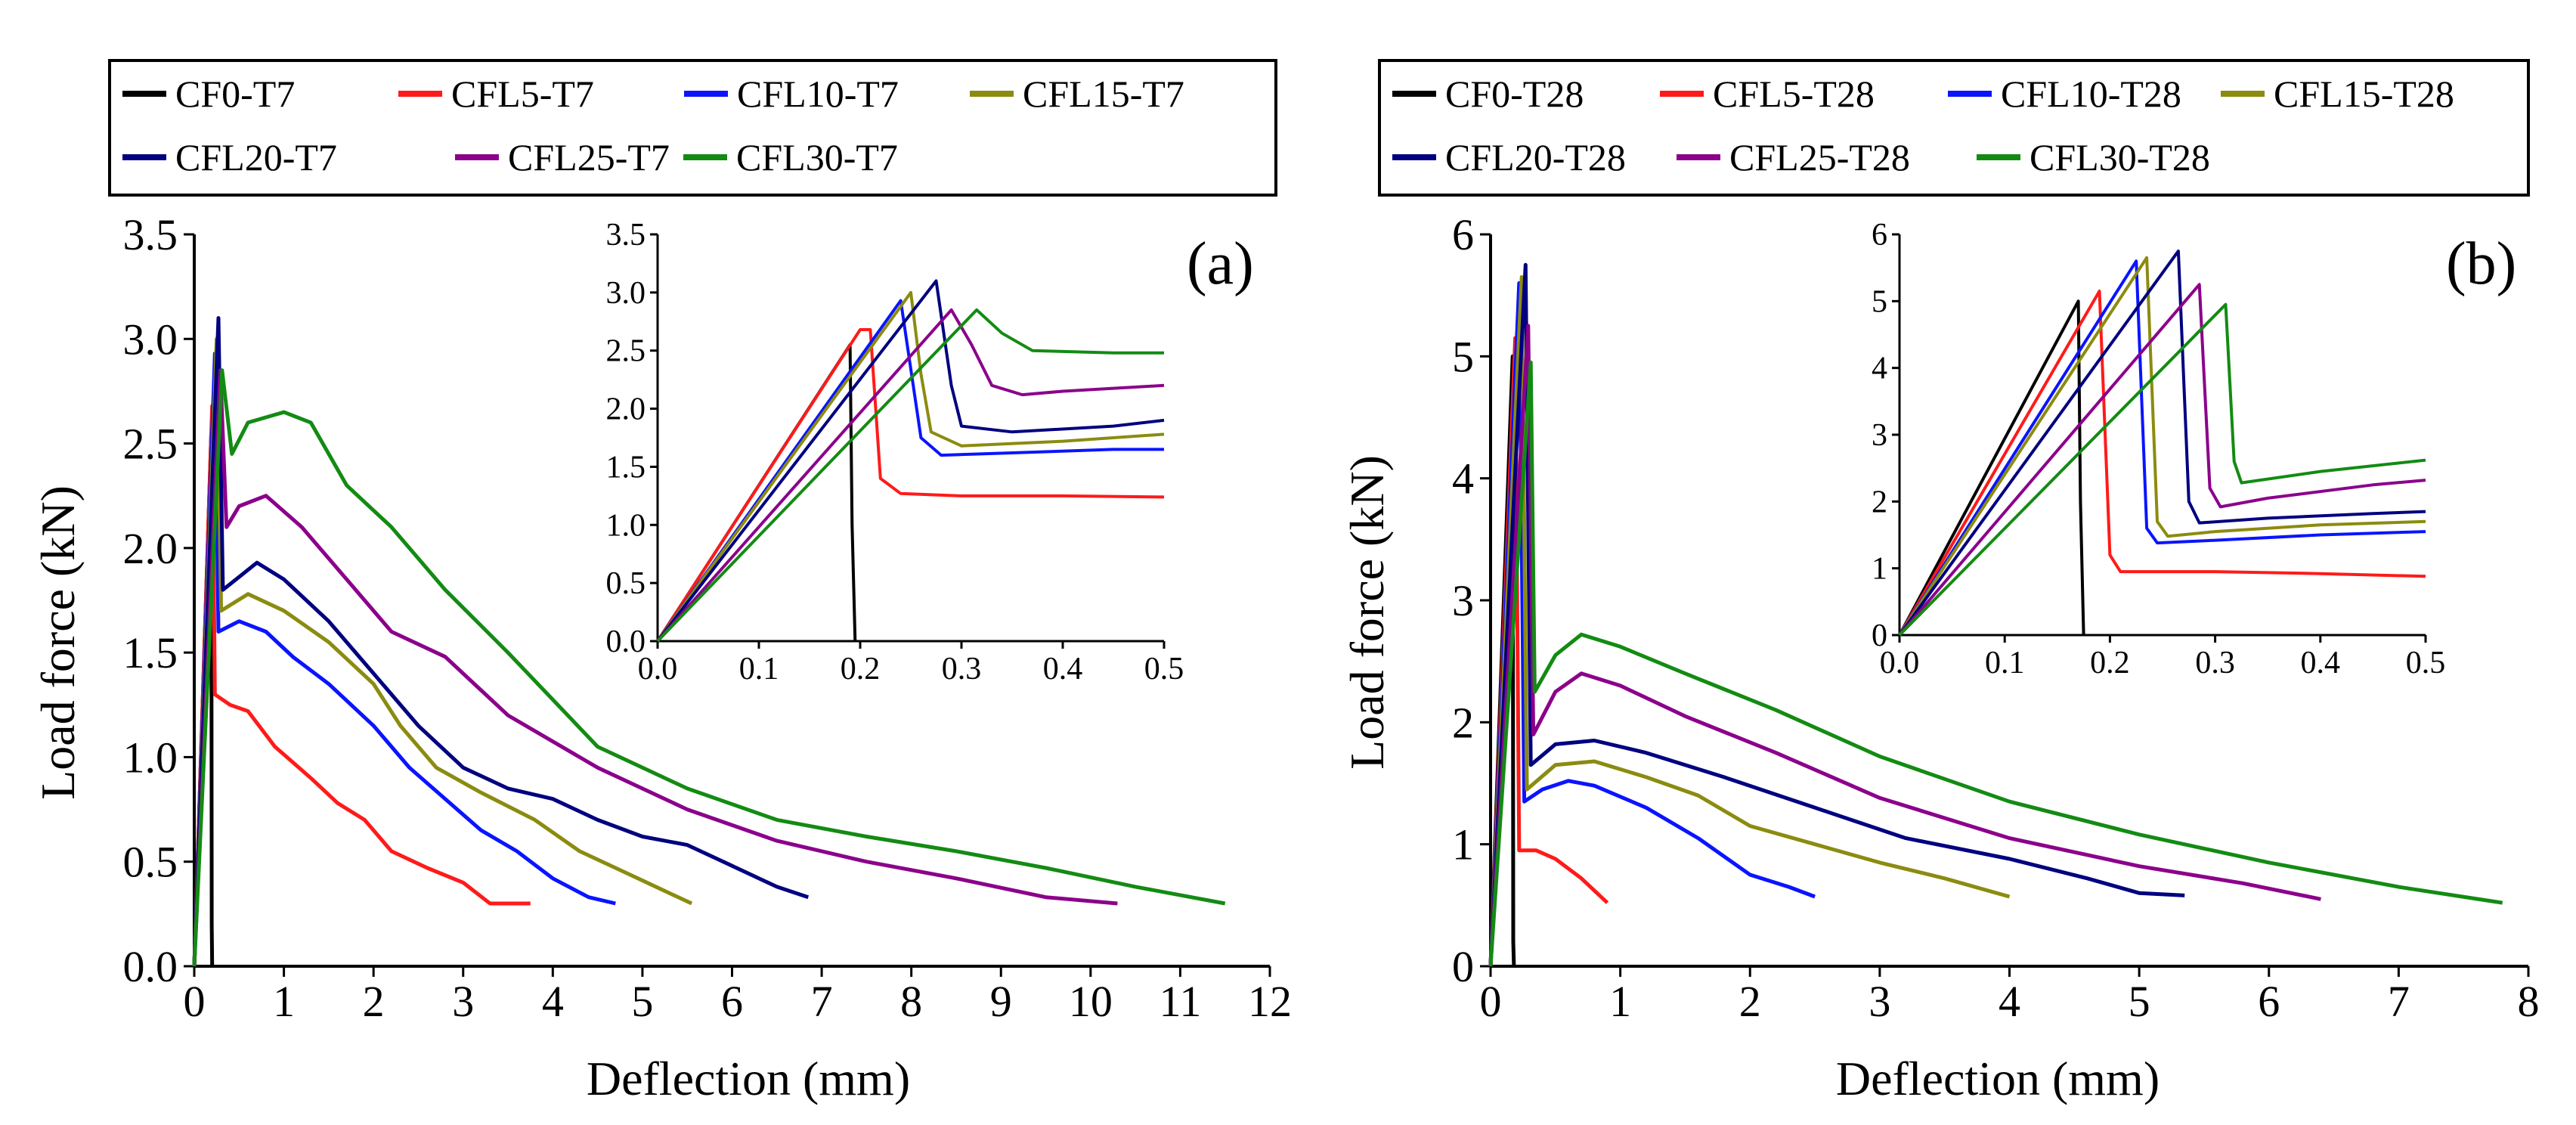 Image resolution: width=2576 pixels, height=1125 pixels. I want to click on inset-a-y-tick-label: 2.0, so click(626, 409).